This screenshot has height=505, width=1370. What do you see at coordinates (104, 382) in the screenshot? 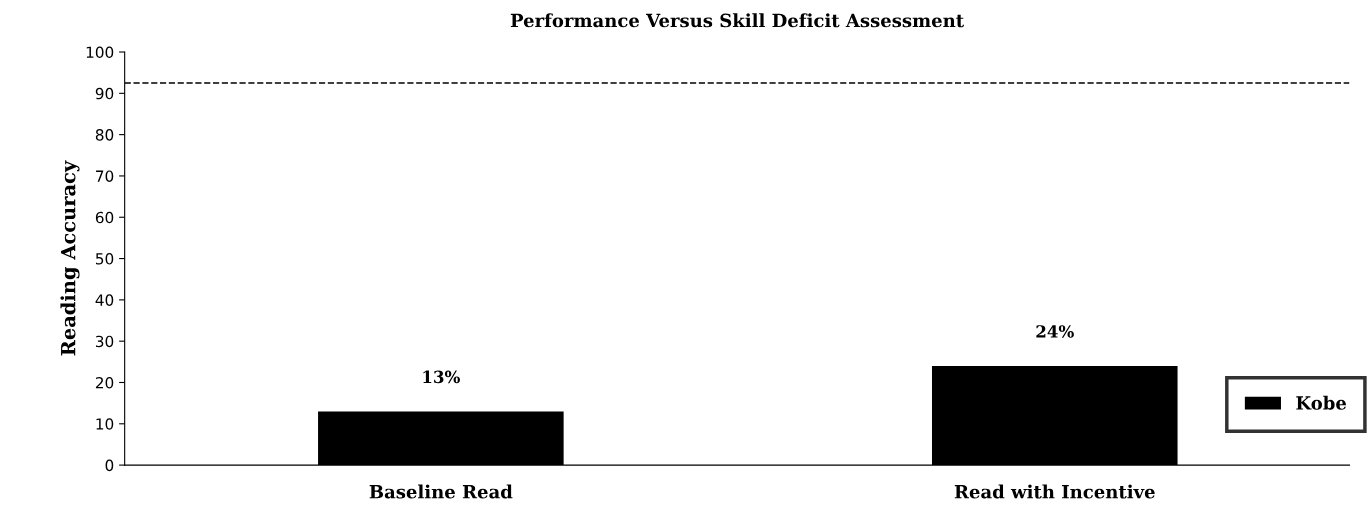
I see `y-tick-label: 20` at bounding box center [104, 382].